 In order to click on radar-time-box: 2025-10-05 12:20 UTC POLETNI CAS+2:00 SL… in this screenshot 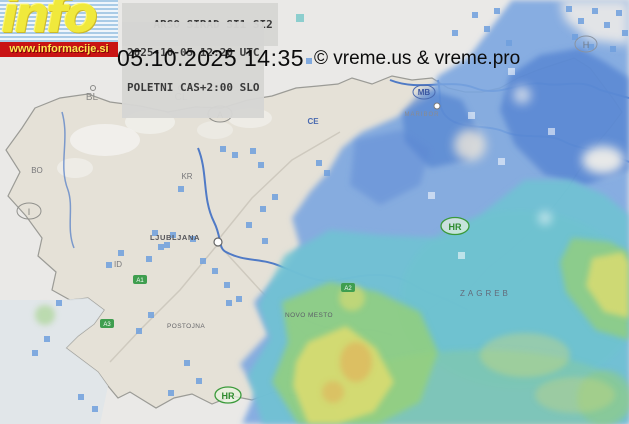, I will do `click(193, 70)`.